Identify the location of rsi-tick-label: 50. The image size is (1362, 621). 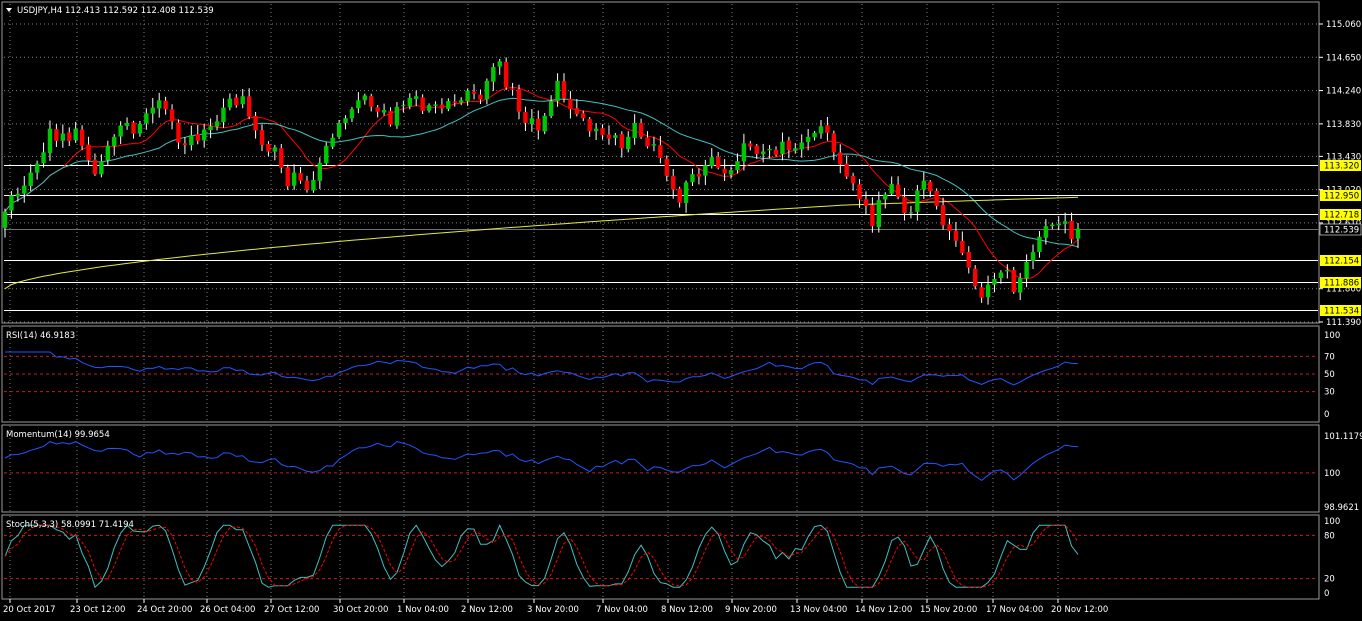
(1329, 375).